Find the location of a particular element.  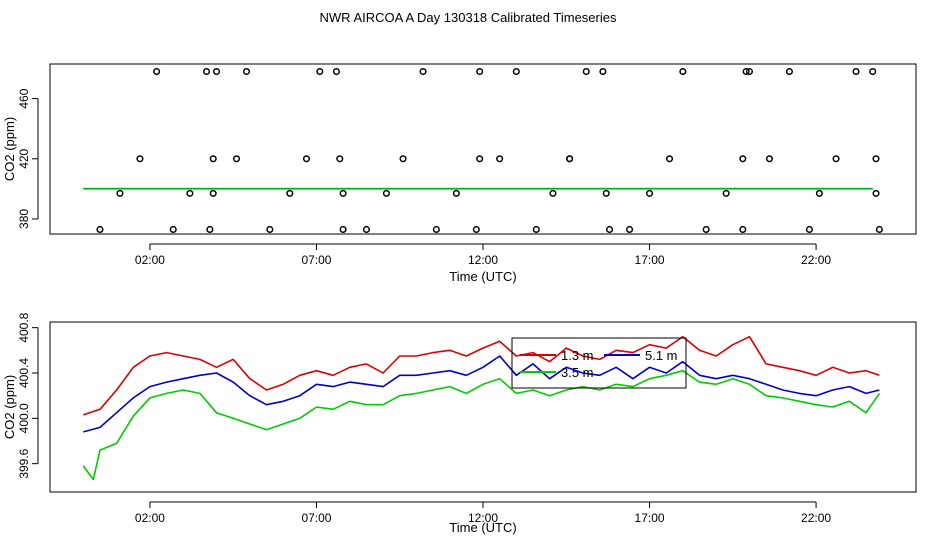

bottom-y-tick-label: 399.6 is located at coordinates (24, 463).